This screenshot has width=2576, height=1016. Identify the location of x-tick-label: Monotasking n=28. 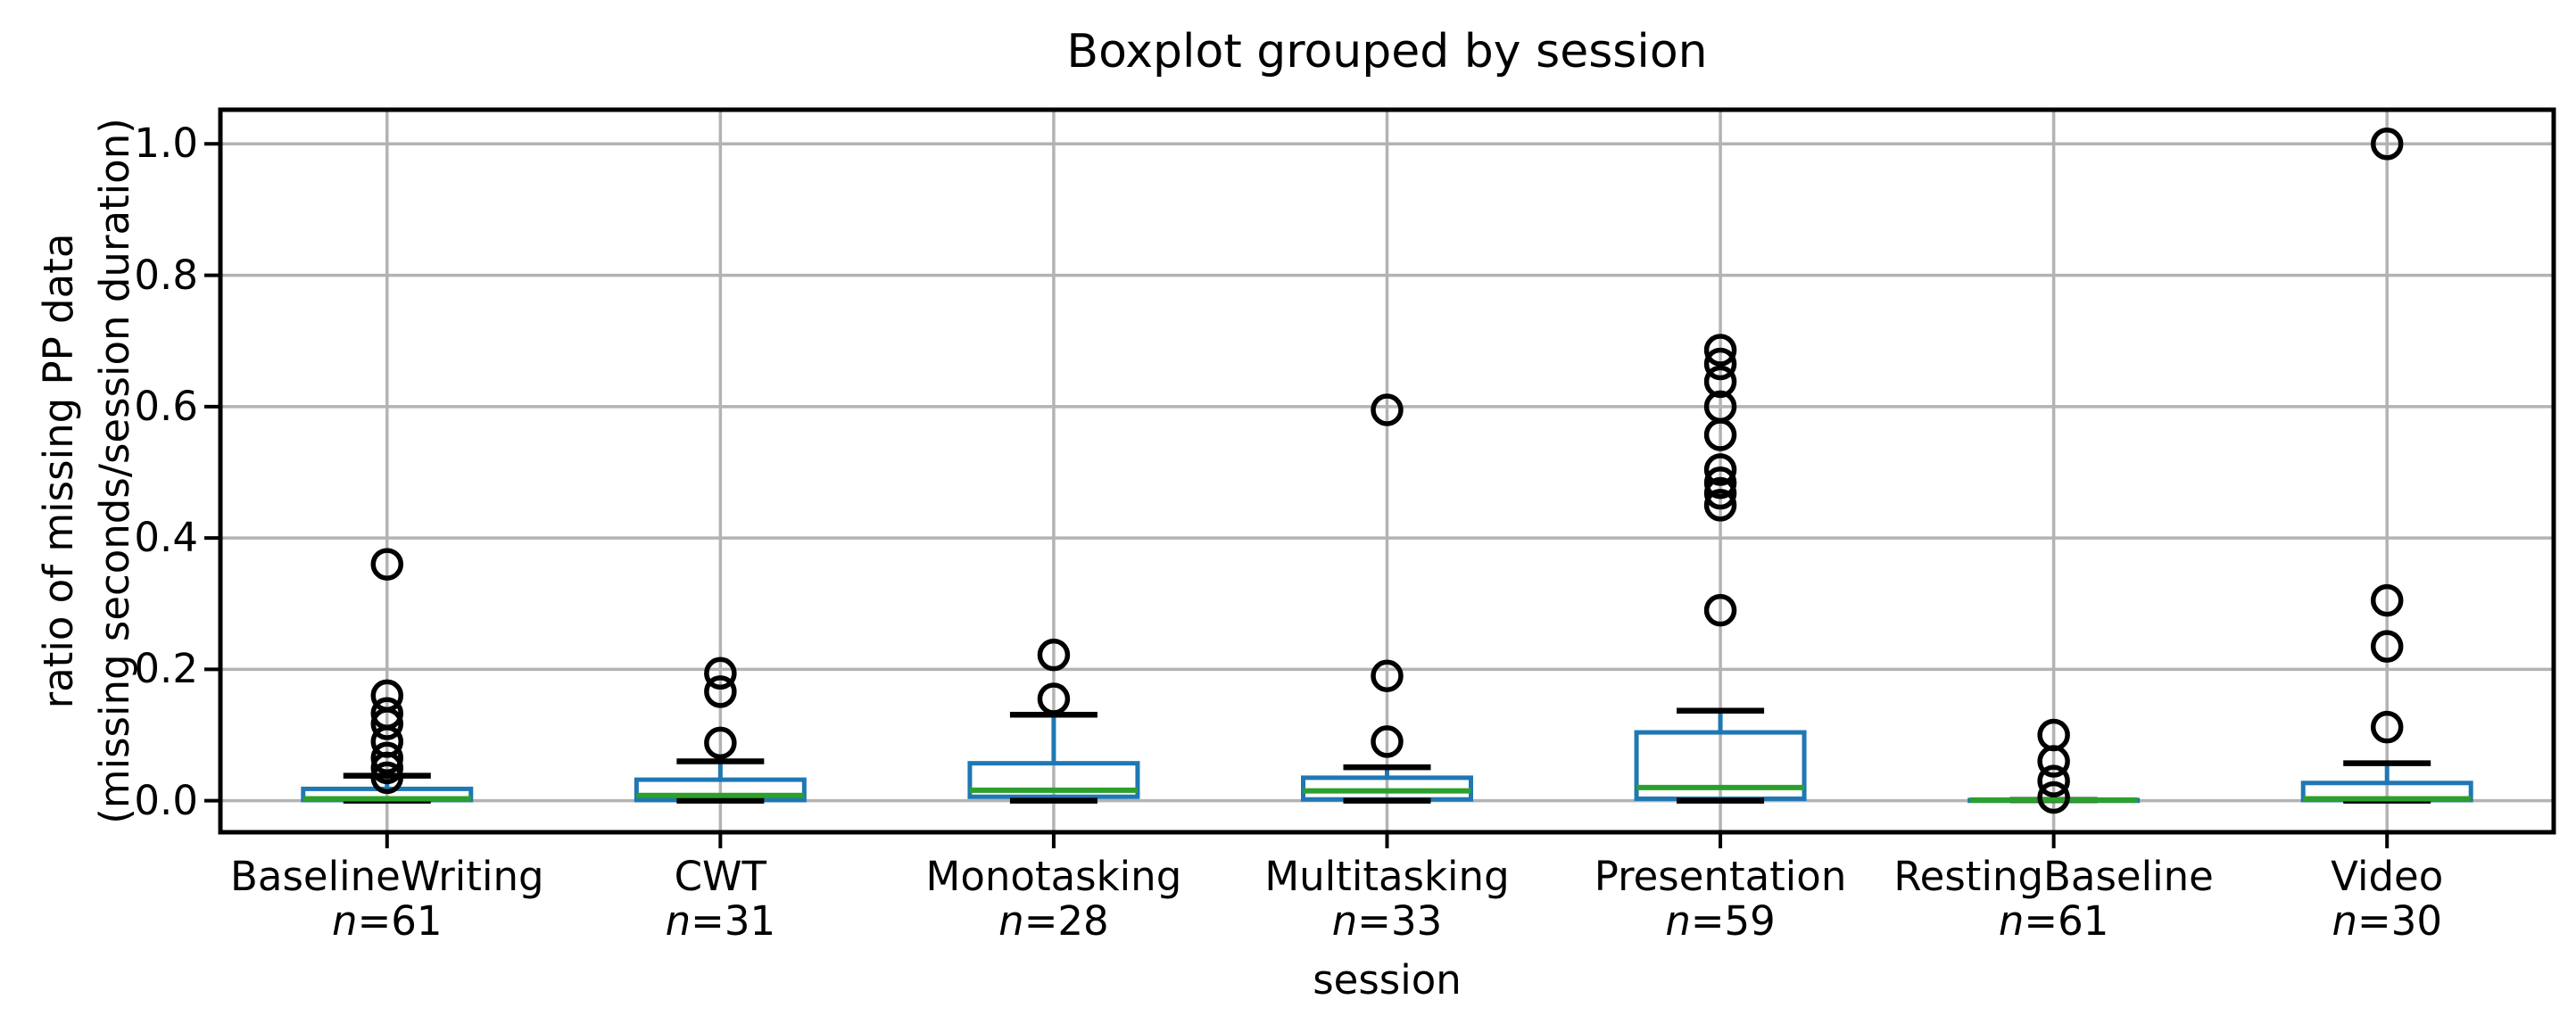
(1054, 899).